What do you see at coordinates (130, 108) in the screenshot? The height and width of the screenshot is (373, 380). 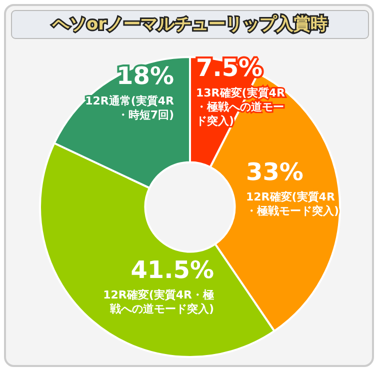 I see `slice-label: 12R通常(実質4R・時短7回)` at bounding box center [130, 108].